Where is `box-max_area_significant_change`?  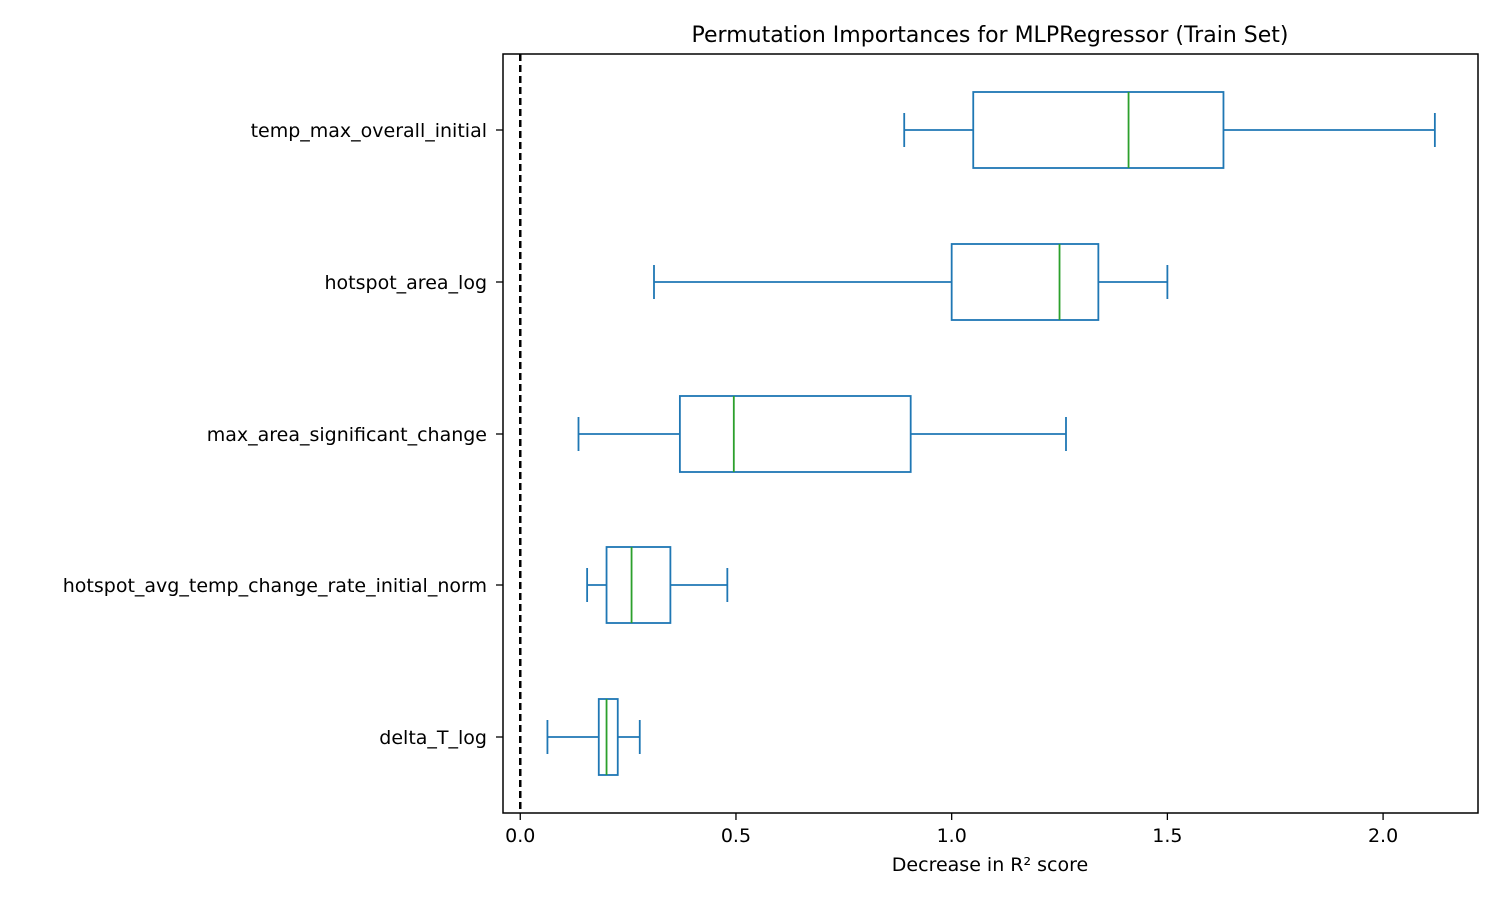
box-max_area_significant_change is located at coordinates (822, 434).